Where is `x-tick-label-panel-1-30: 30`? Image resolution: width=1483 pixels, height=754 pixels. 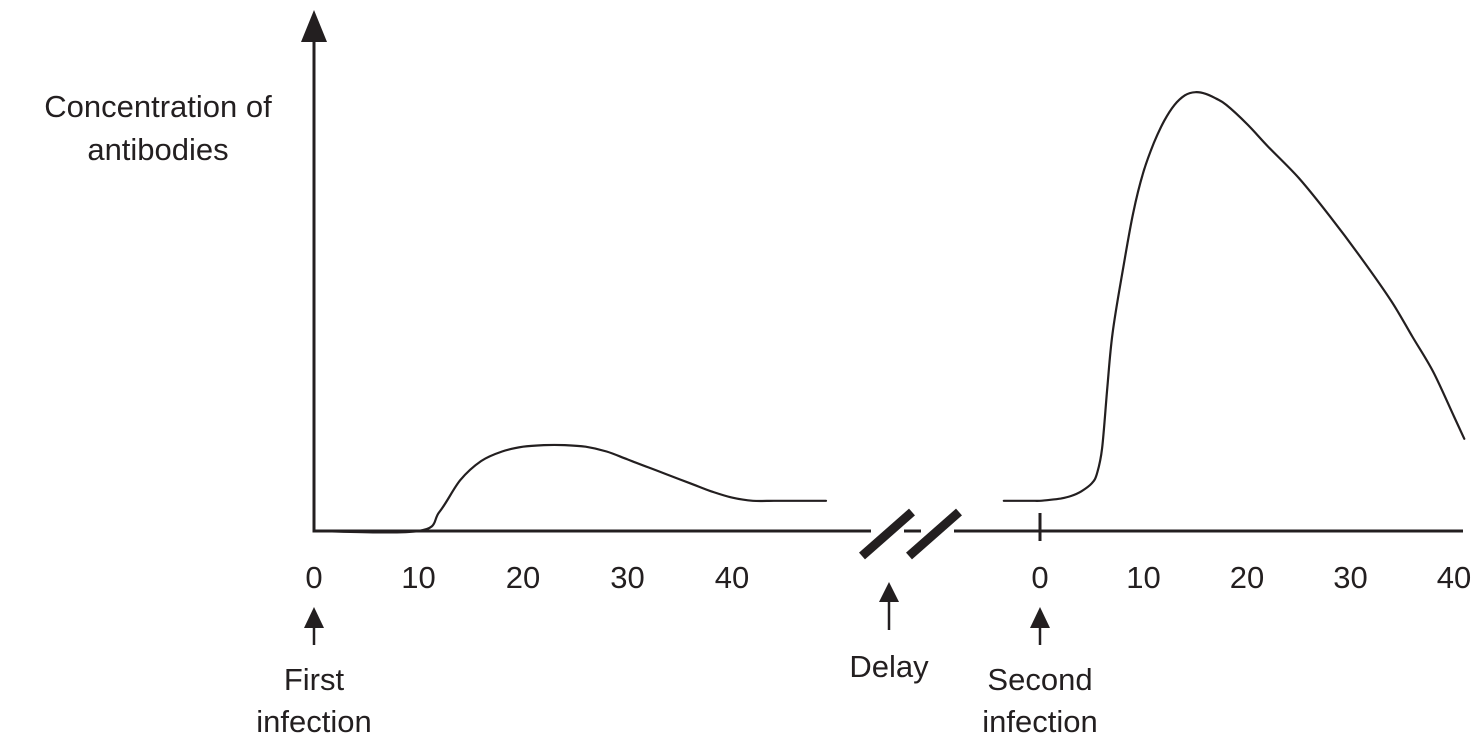 x-tick-label-panel-1-30: 30 is located at coordinates (627, 577).